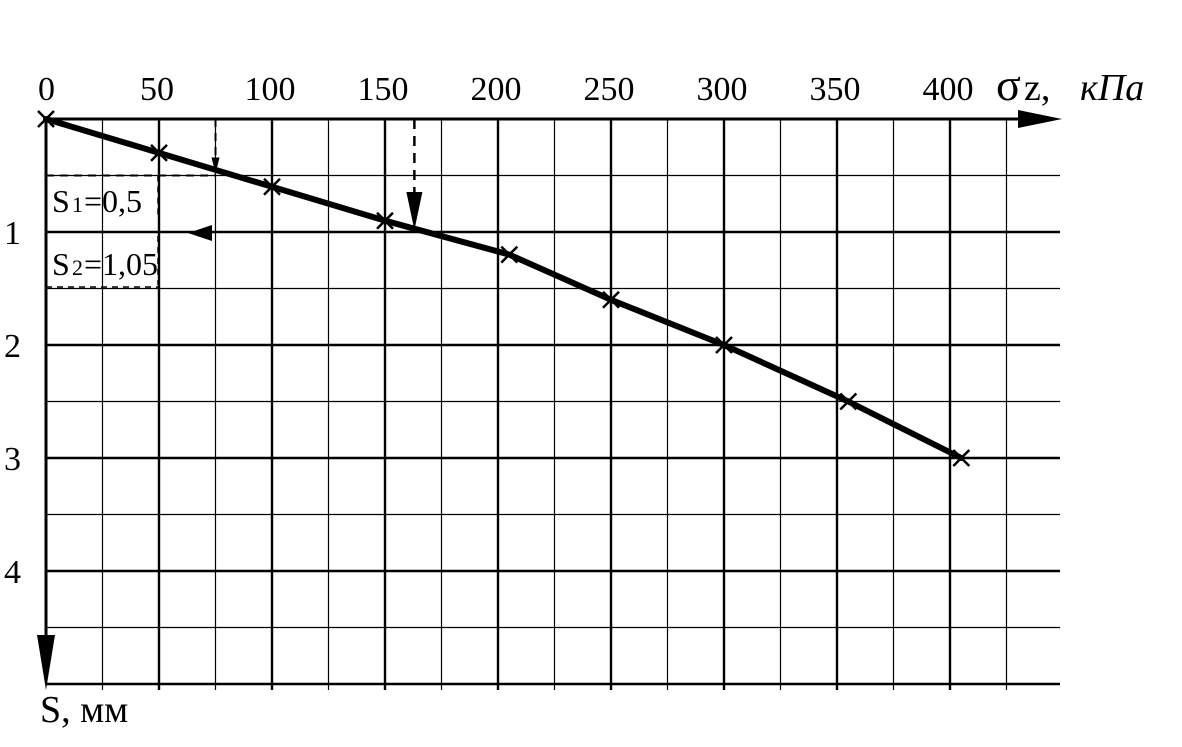 Image resolution: width=1182 pixels, height=747 pixels. Describe the element at coordinates (1037, 88) in the screenshot. I see `x-axis-label-var: z,` at that location.